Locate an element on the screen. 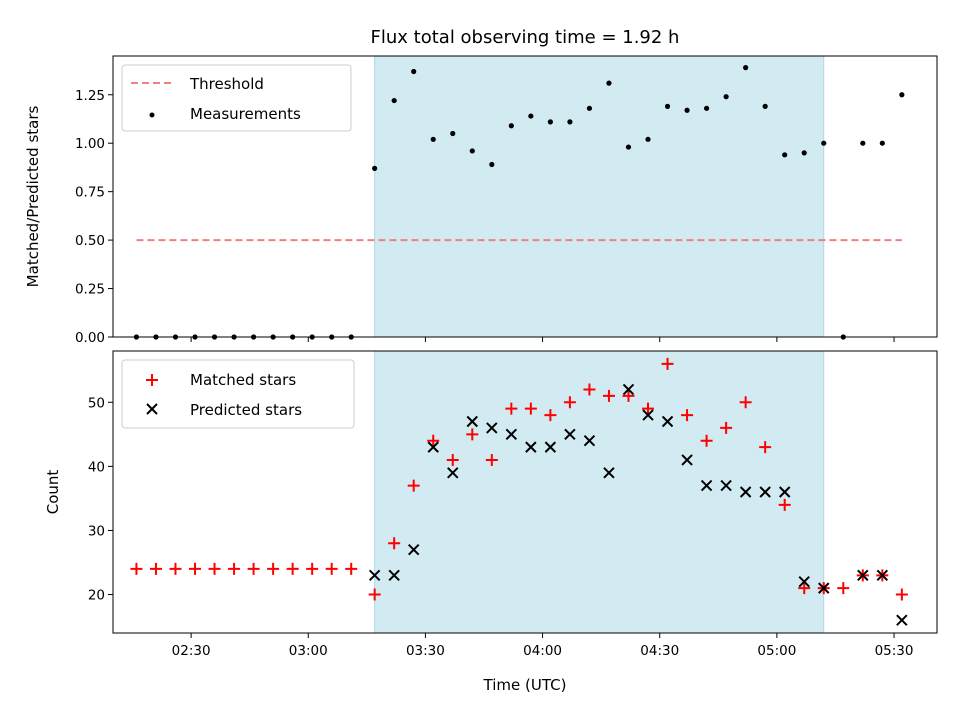  y-axis-label: Count is located at coordinates (53, 492).